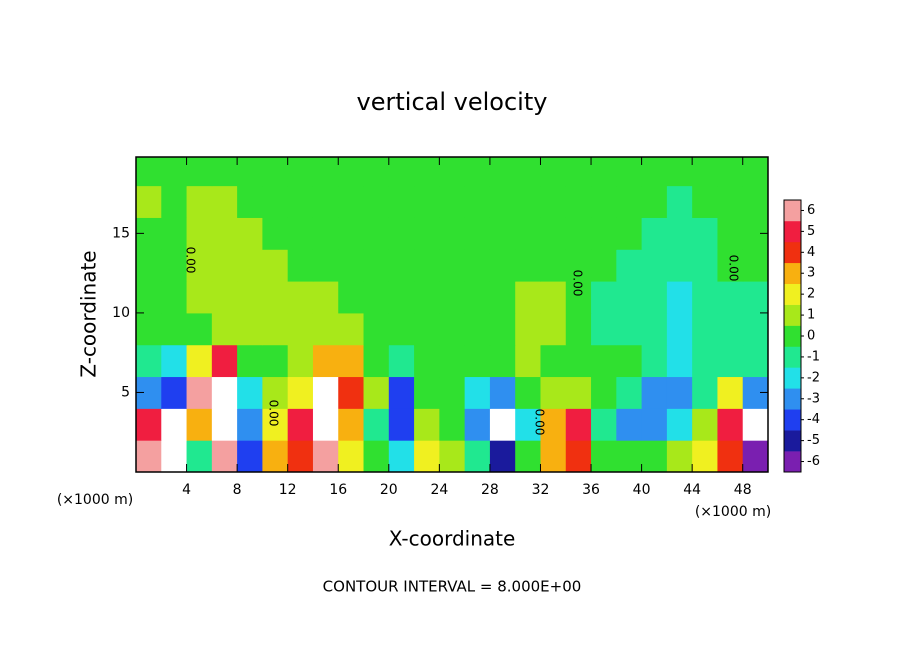  Describe the element at coordinates (186, 490) in the screenshot. I see `x-tick-label: 4` at that location.